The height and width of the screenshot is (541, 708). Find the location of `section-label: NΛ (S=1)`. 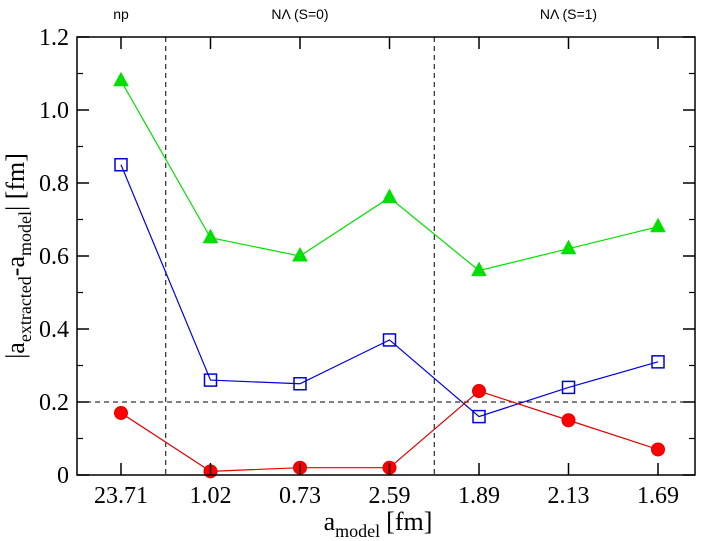

section-label: NΛ (S=1) is located at coordinates (568, 14).